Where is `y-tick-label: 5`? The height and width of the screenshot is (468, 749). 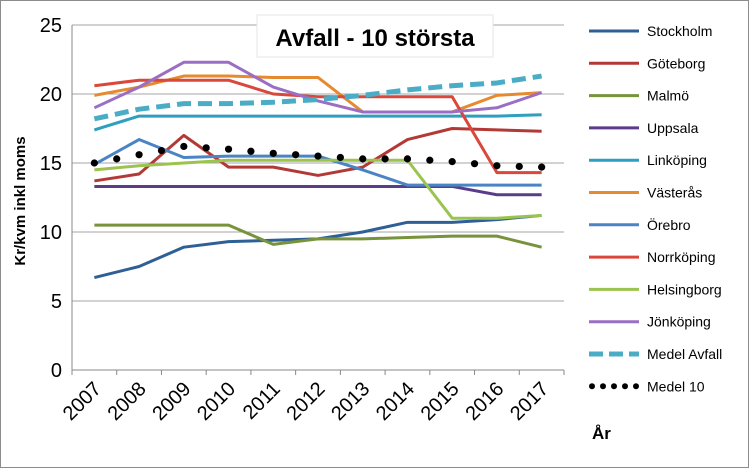 y-tick-label: 5 is located at coordinates (56, 302).